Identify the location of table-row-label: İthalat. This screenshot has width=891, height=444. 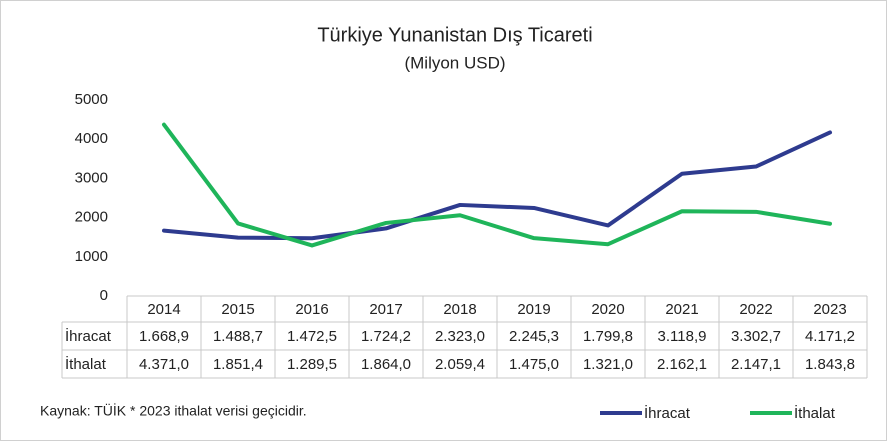
(86, 364).